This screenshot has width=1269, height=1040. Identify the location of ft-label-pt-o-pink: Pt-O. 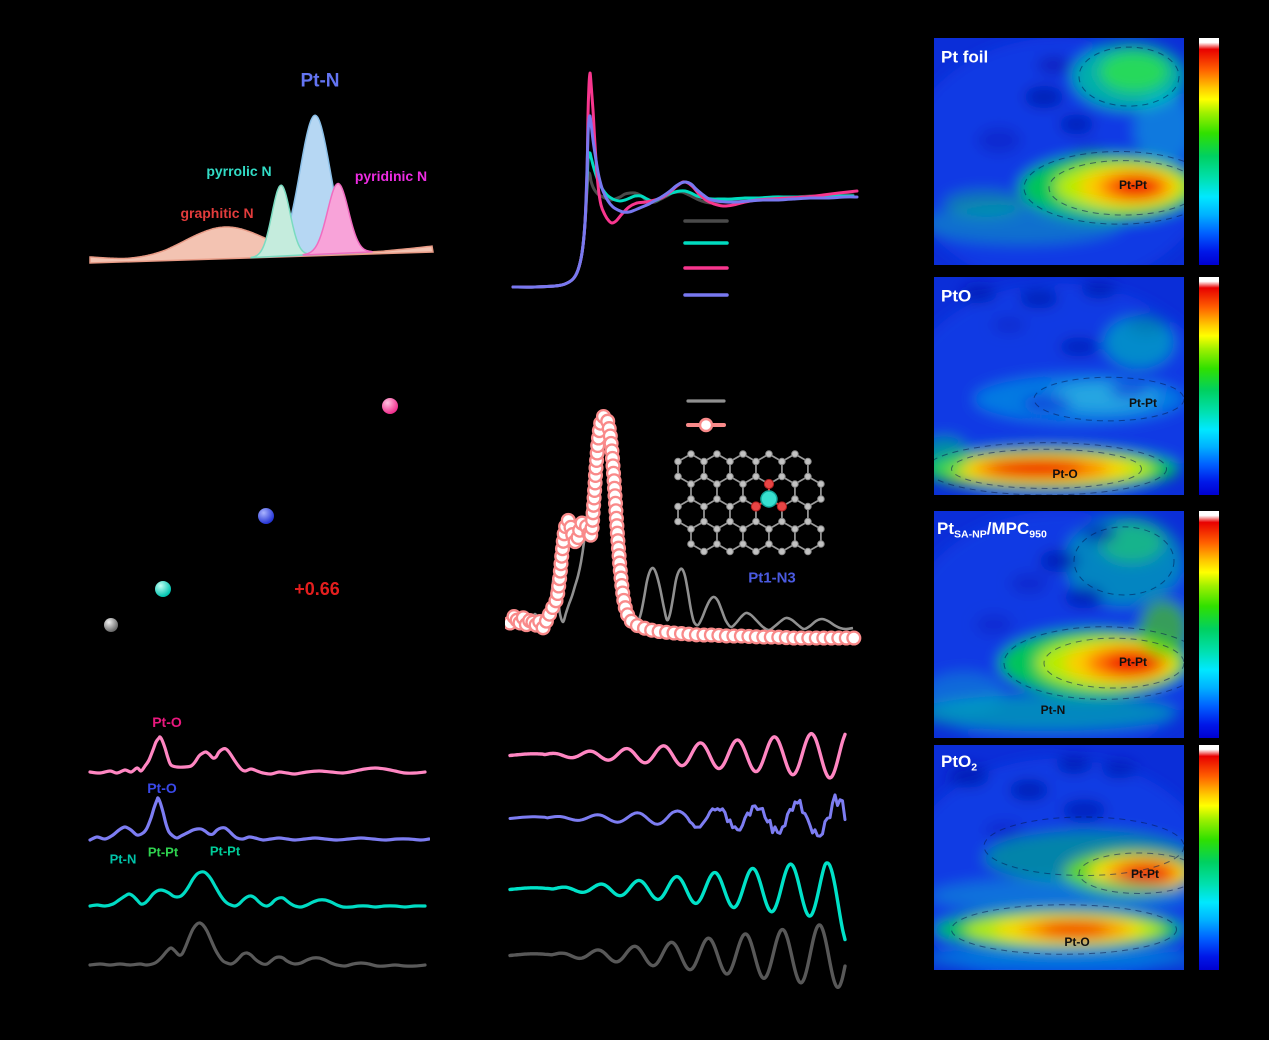
(167, 722).